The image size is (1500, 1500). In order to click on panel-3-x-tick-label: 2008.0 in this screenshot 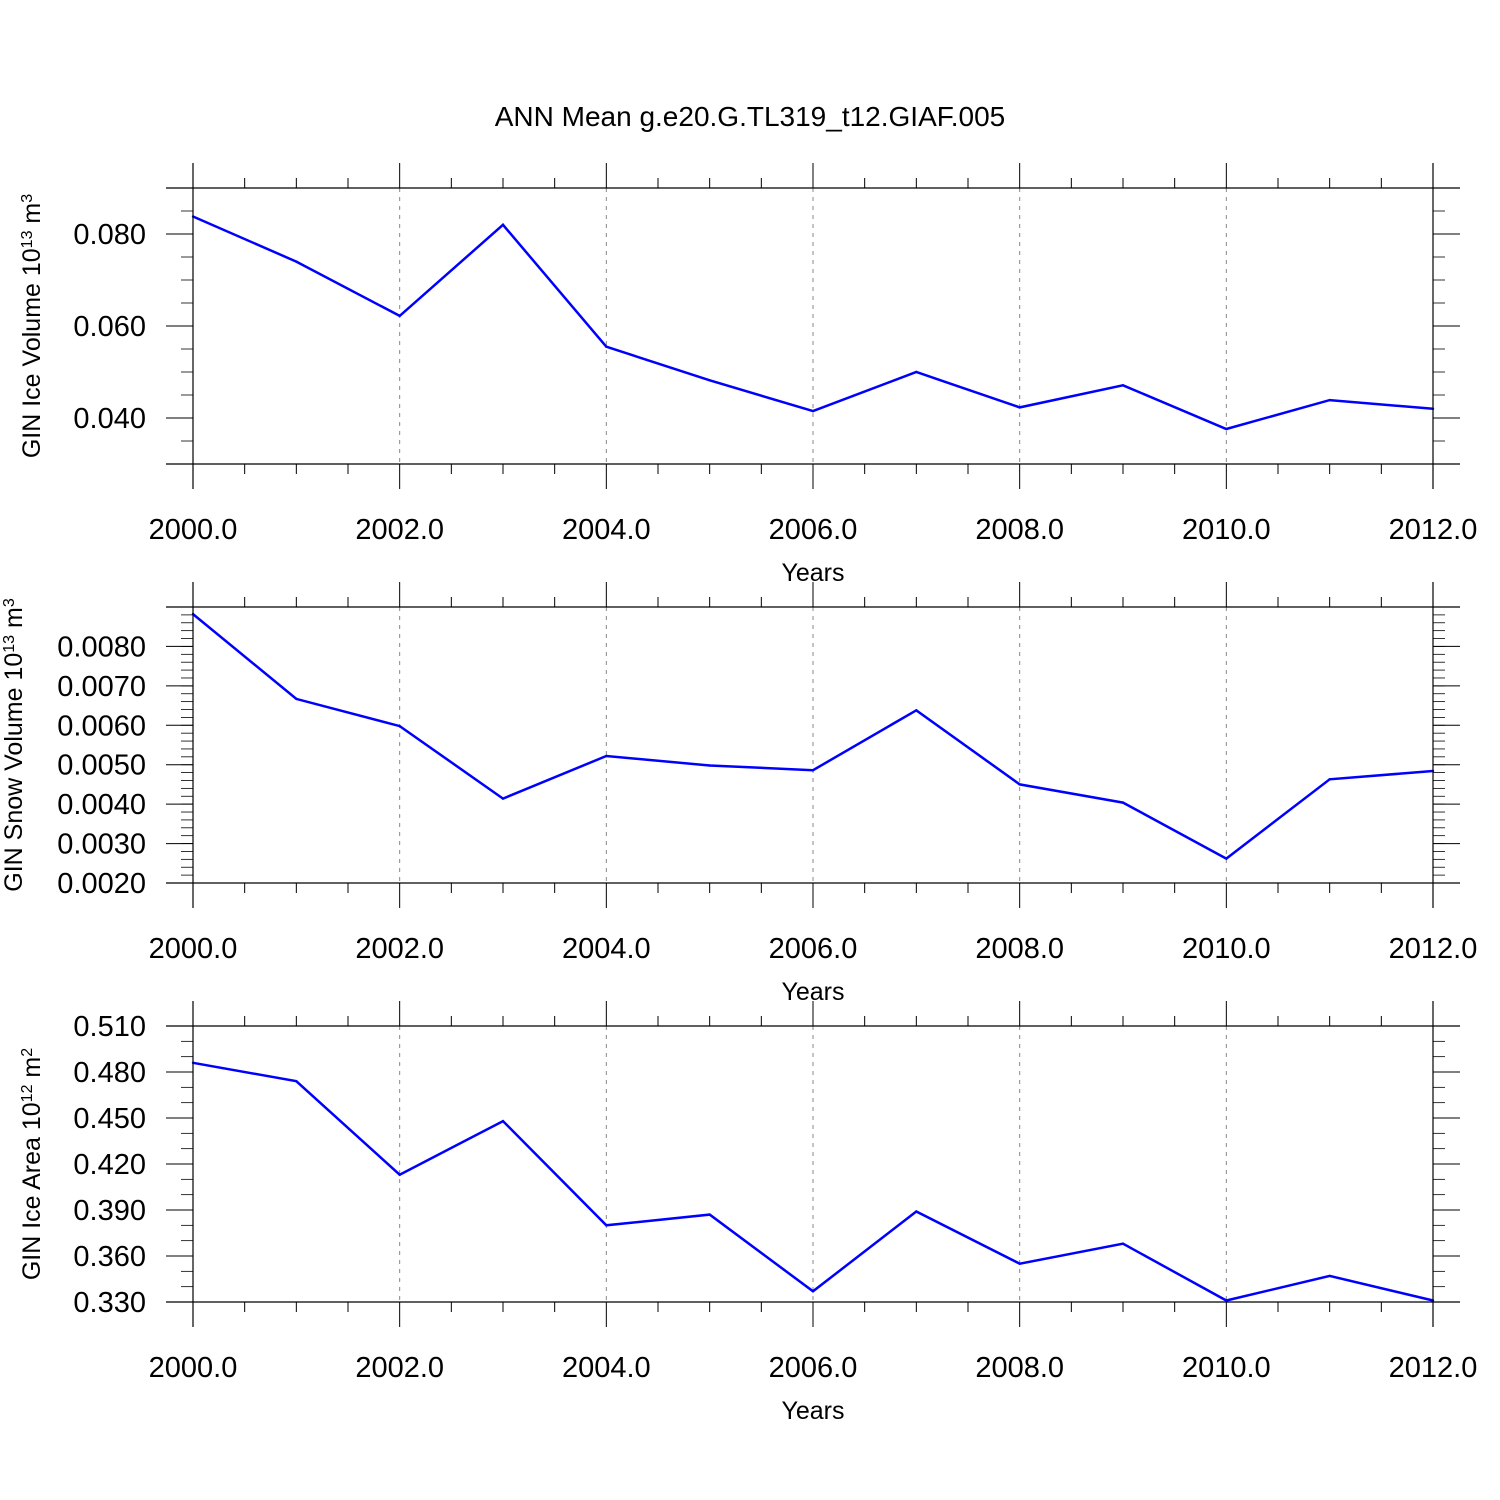, I will do `click(1019, 1368)`.